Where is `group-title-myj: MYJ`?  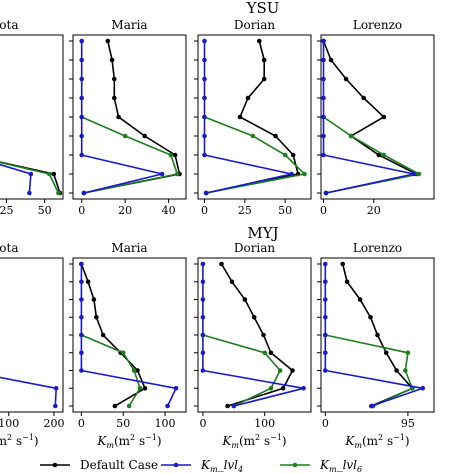
group-title-myj: MYJ is located at coordinates (262, 233).